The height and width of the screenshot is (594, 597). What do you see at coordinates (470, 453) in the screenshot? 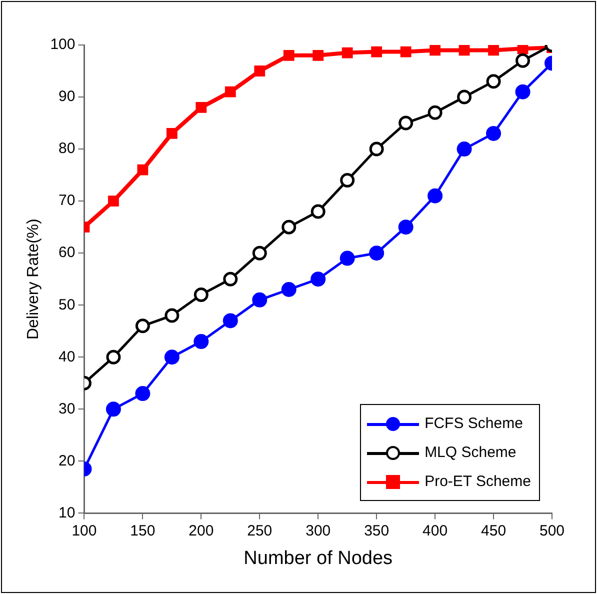
I see `legend-label: MLQ Scheme` at bounding box center [470, 453].